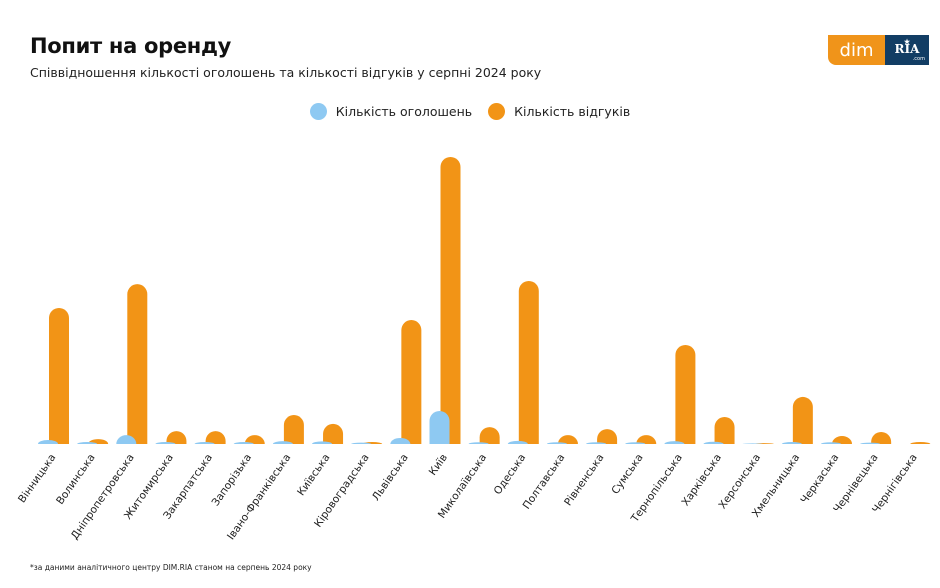 This screenshot has width=940, height=588. Describe the element at coordinates (572, 111) in the screenshot. I see `legend-label-responses: Кількість відгуків` at that location.